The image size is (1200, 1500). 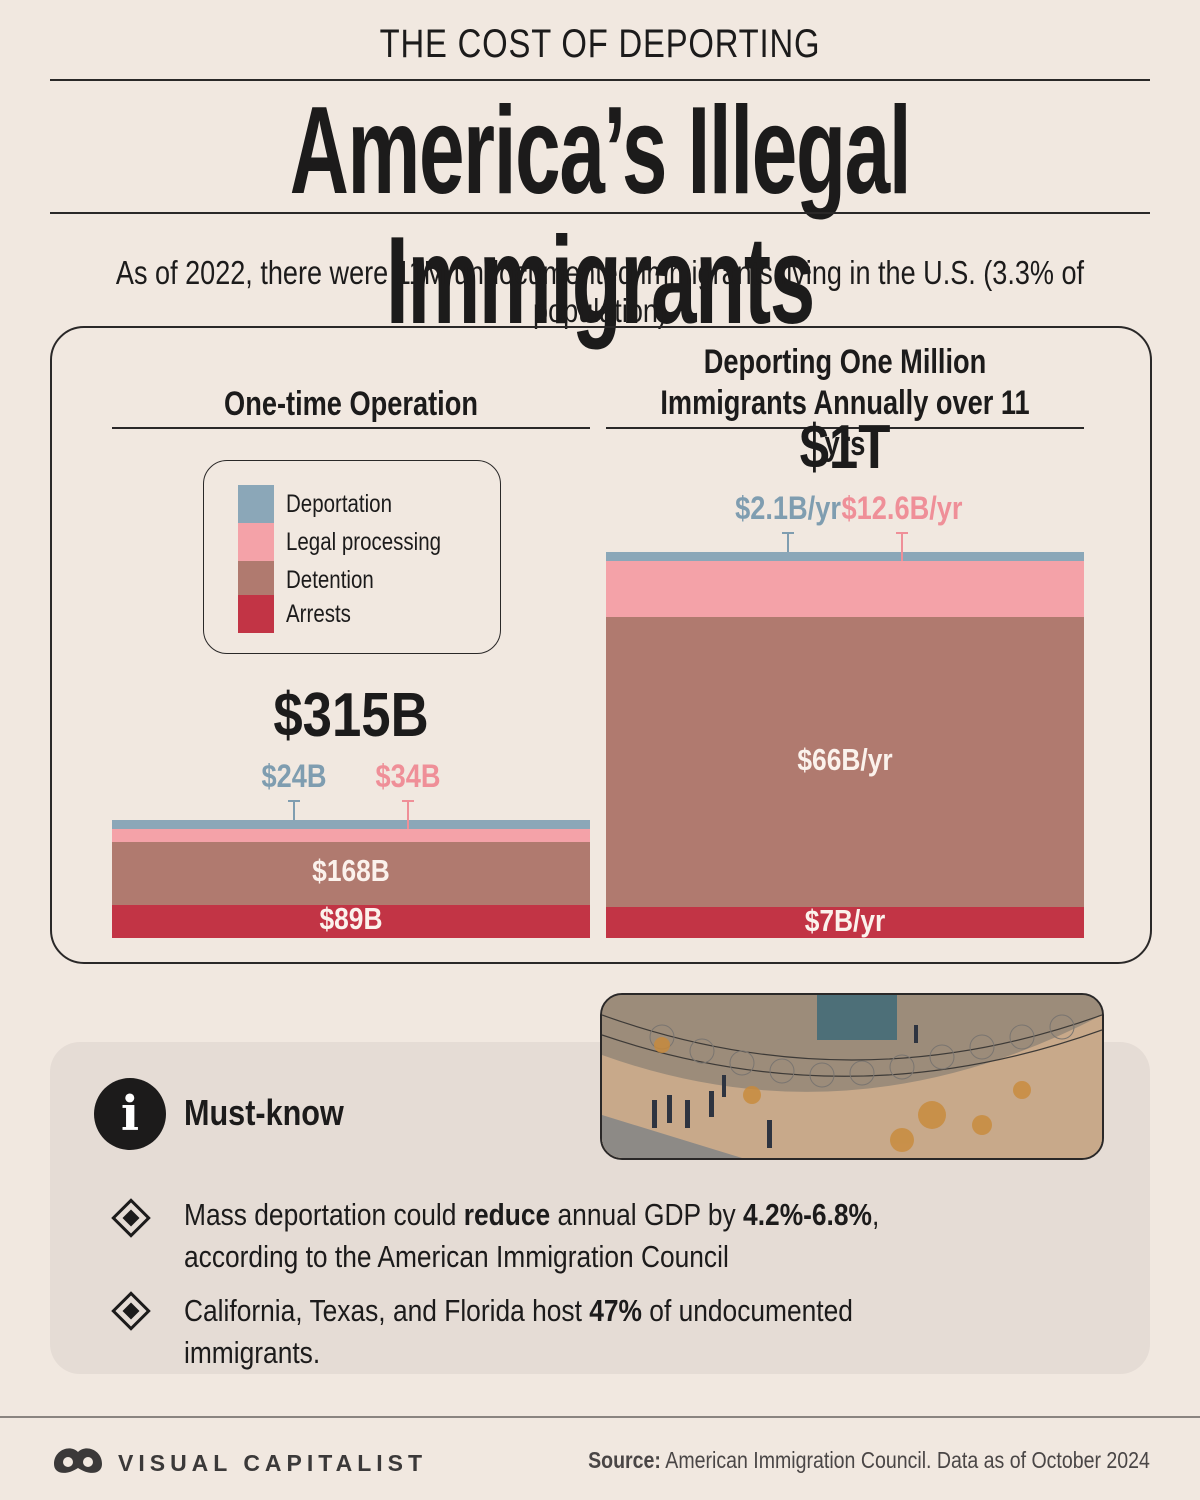 What do you see at coordinates (845, 448) in the screenshot?
I see `total-annual: $1T` at bounding box center [845, 448].